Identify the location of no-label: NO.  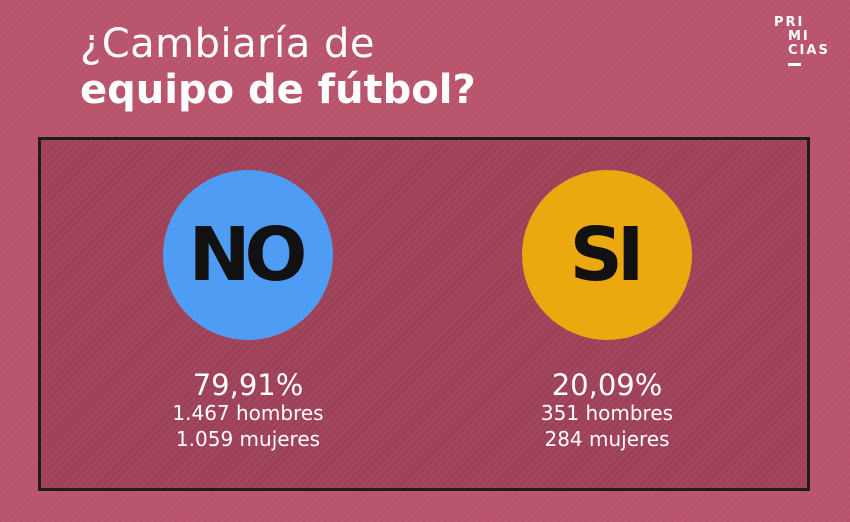
(248, 255).